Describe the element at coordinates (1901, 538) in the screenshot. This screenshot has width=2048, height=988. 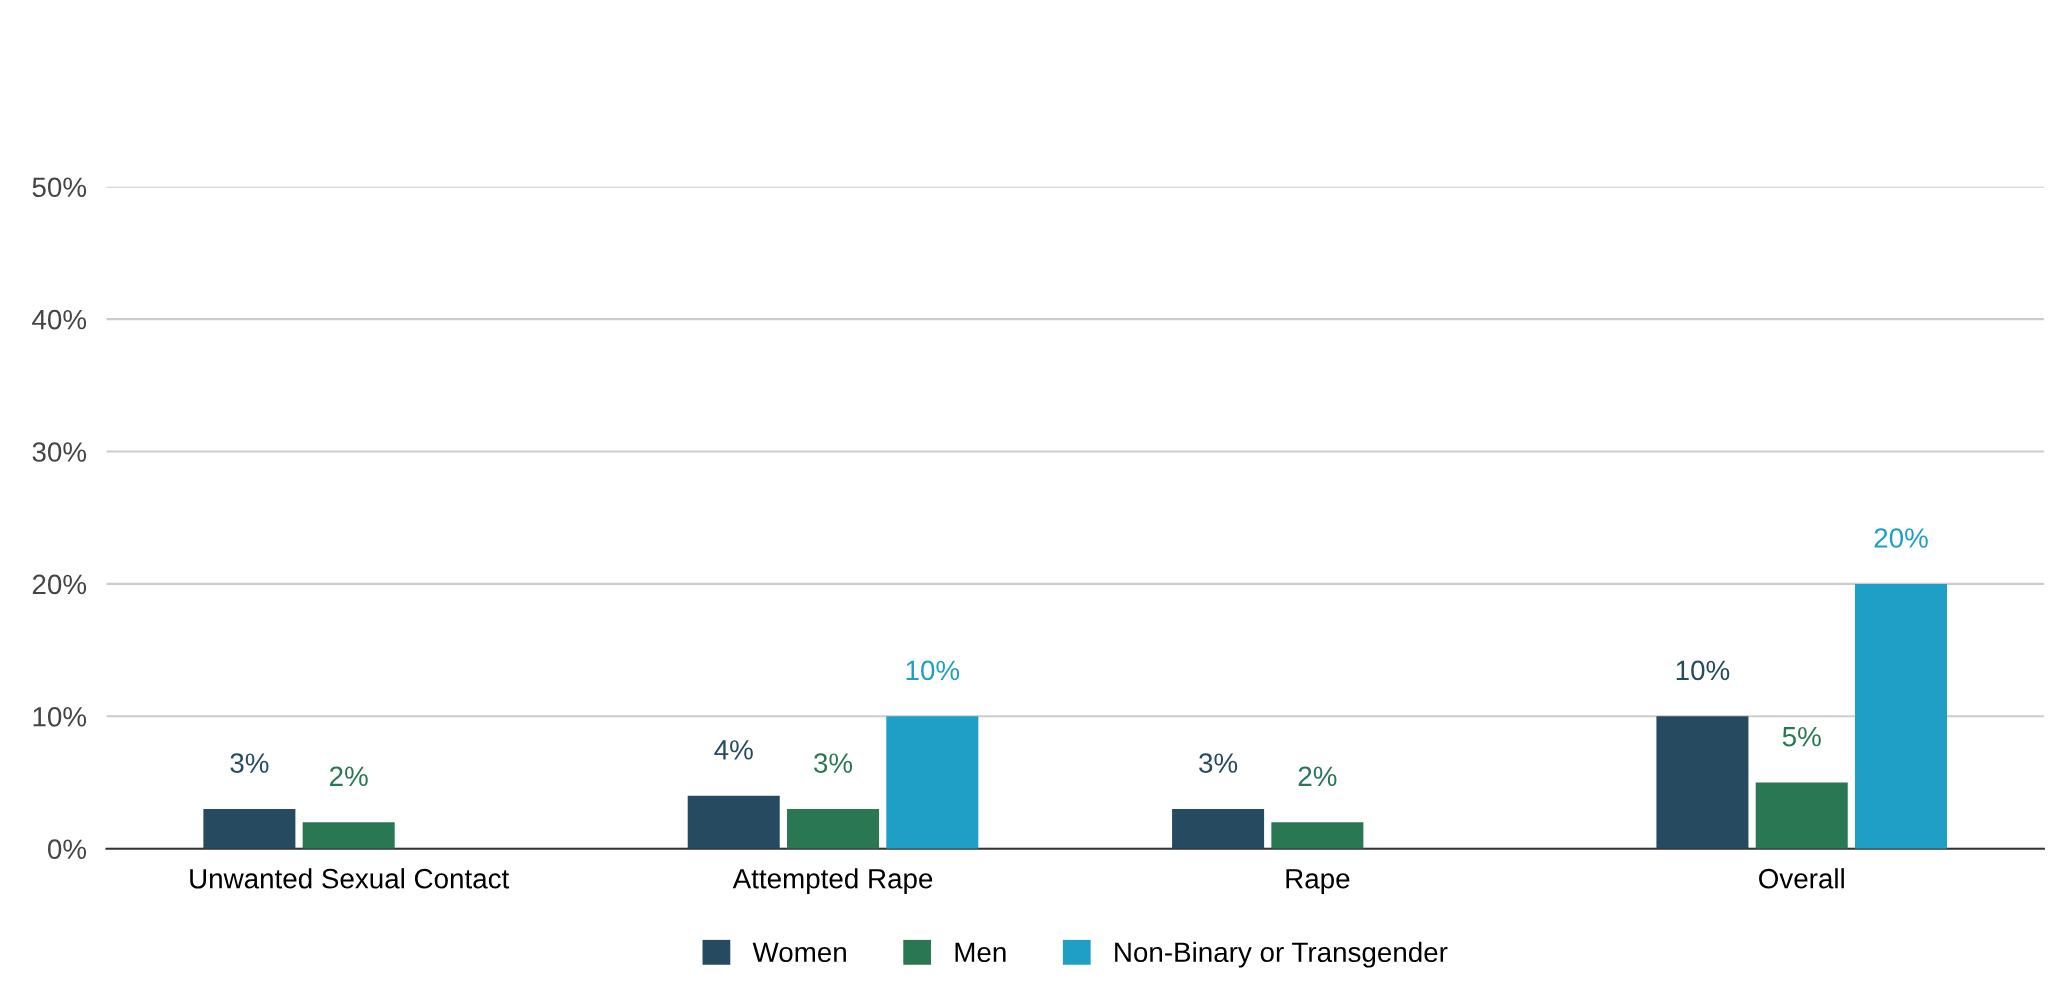
I see `data-label: 20%` at that location.